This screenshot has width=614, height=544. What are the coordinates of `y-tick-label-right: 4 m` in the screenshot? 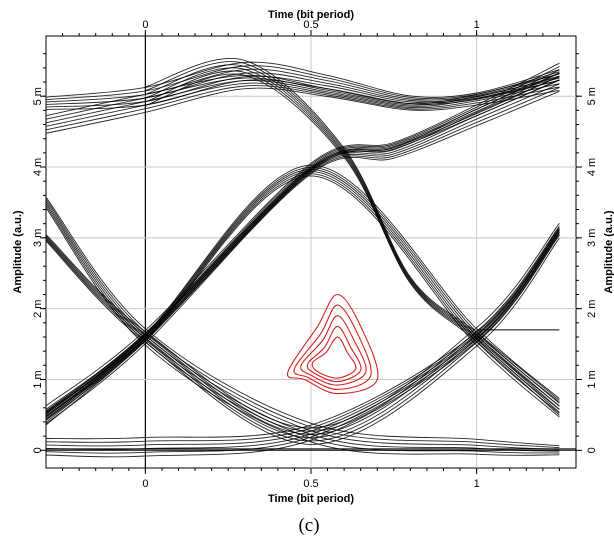 It's located at (592, 167).